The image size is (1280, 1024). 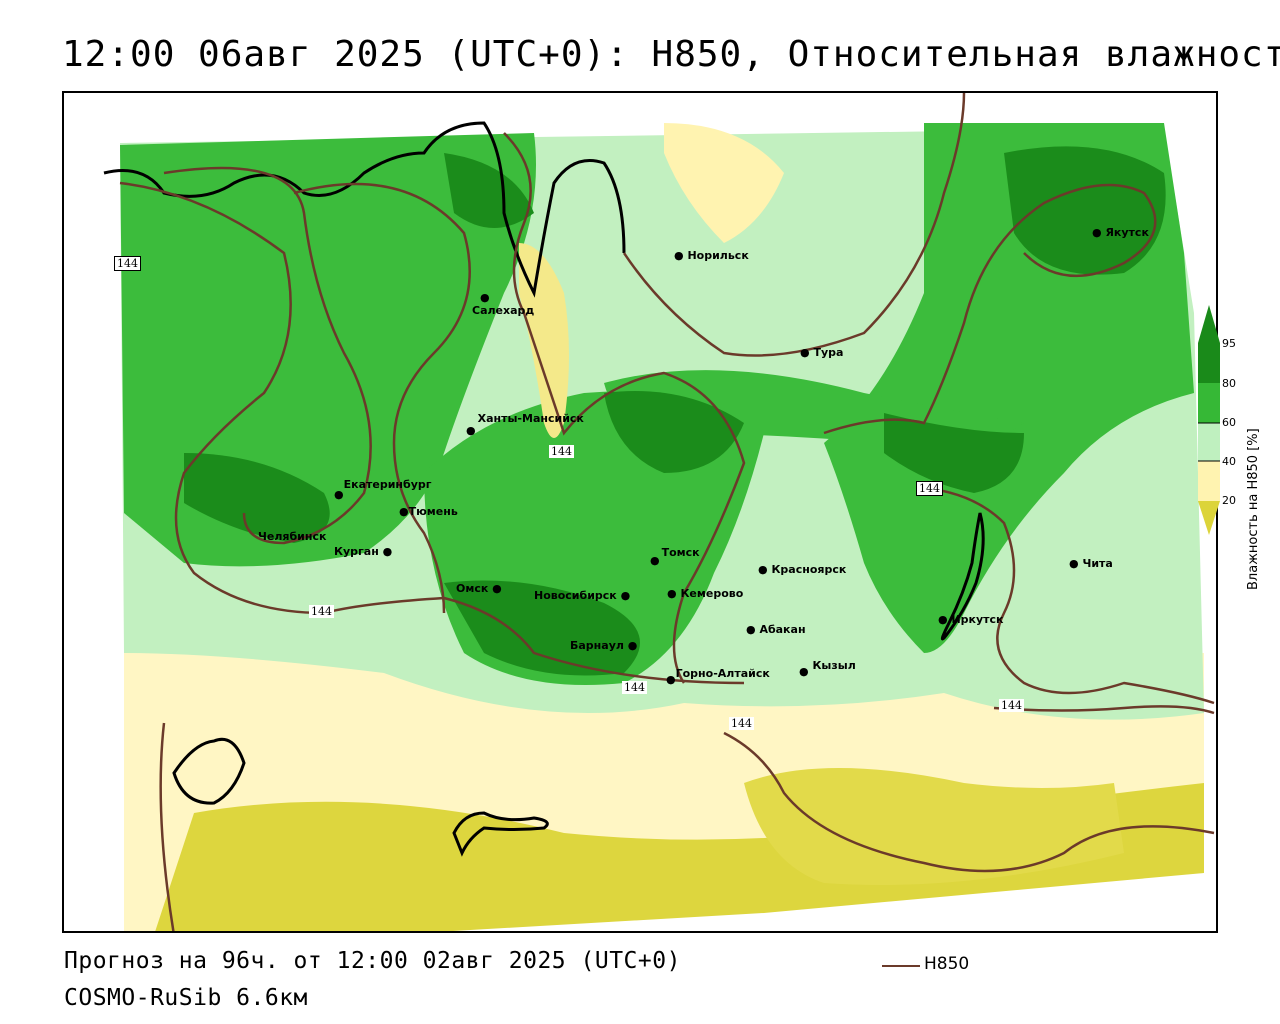 I want to click on isoline-legend-swatch, so click(x=901, y=966).